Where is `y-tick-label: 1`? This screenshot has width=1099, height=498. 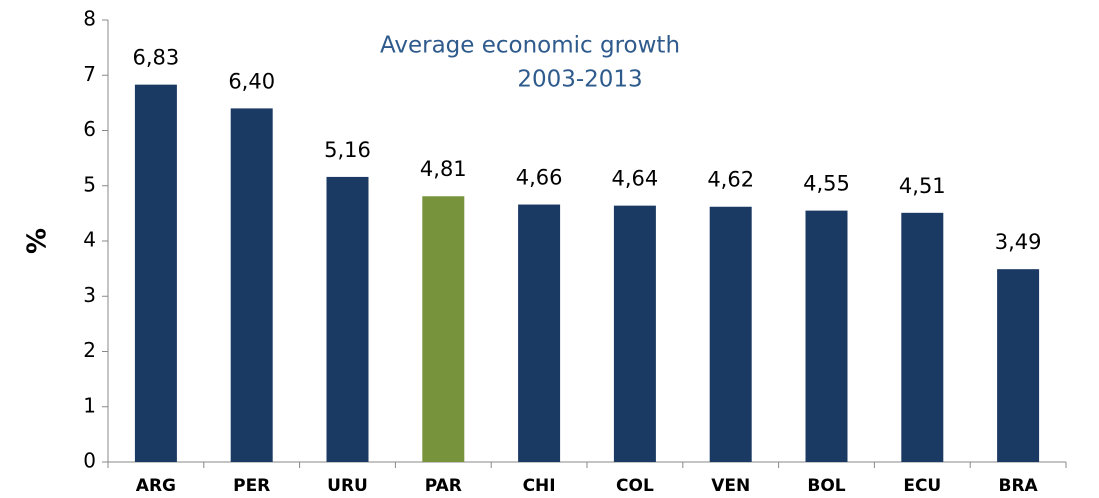
y-tick-label: 1 is located at coordinates (89, 405).